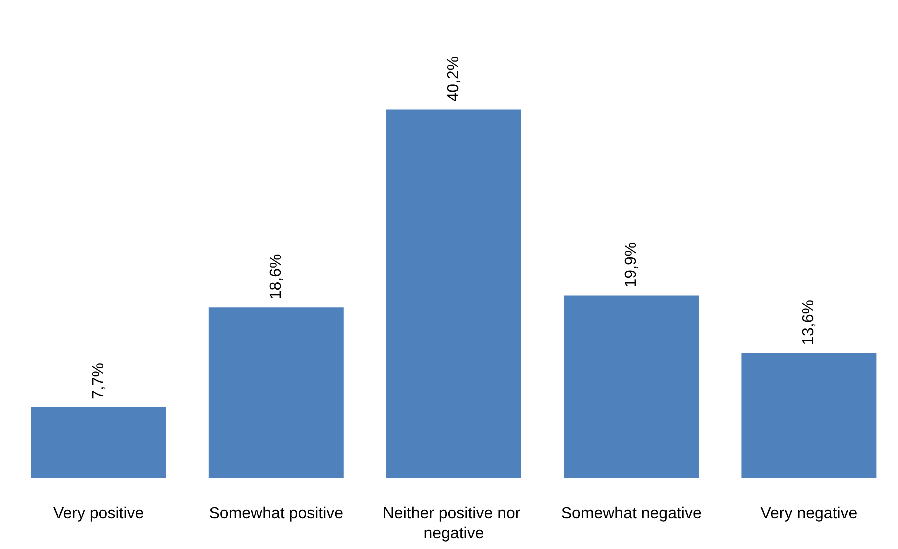  What do you see at coordinates (631, 514) in the screenshot?
I see `x-tick-label: Somewhat negative` at bounding box center [631, 514].